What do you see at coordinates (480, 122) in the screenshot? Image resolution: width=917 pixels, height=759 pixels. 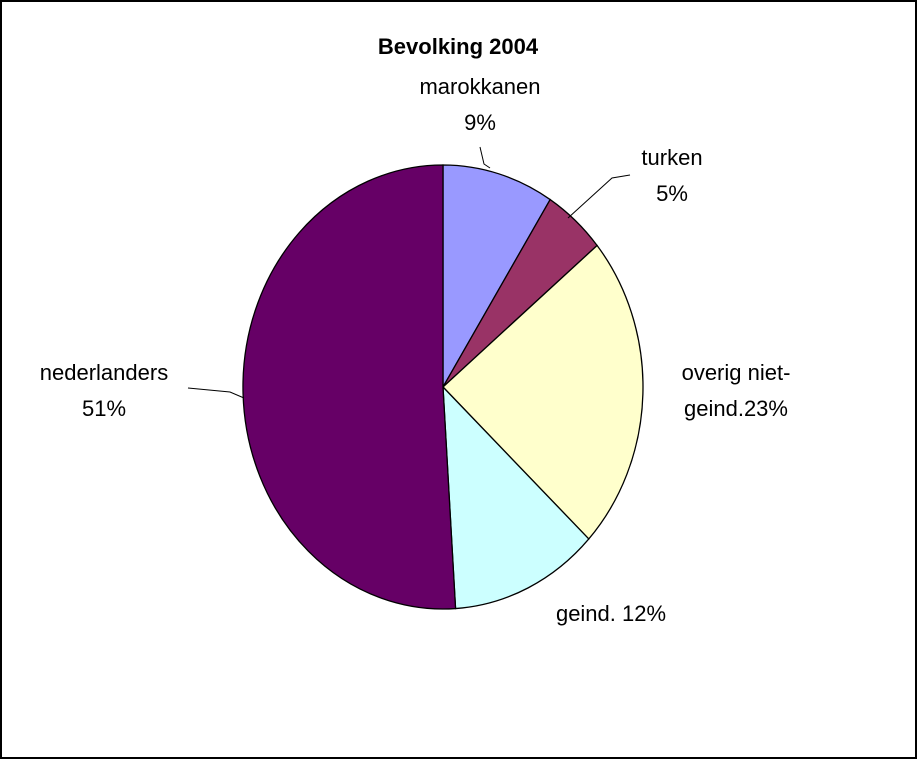 I see `slice-label-line: 9%` at bounding box center [480, 122].